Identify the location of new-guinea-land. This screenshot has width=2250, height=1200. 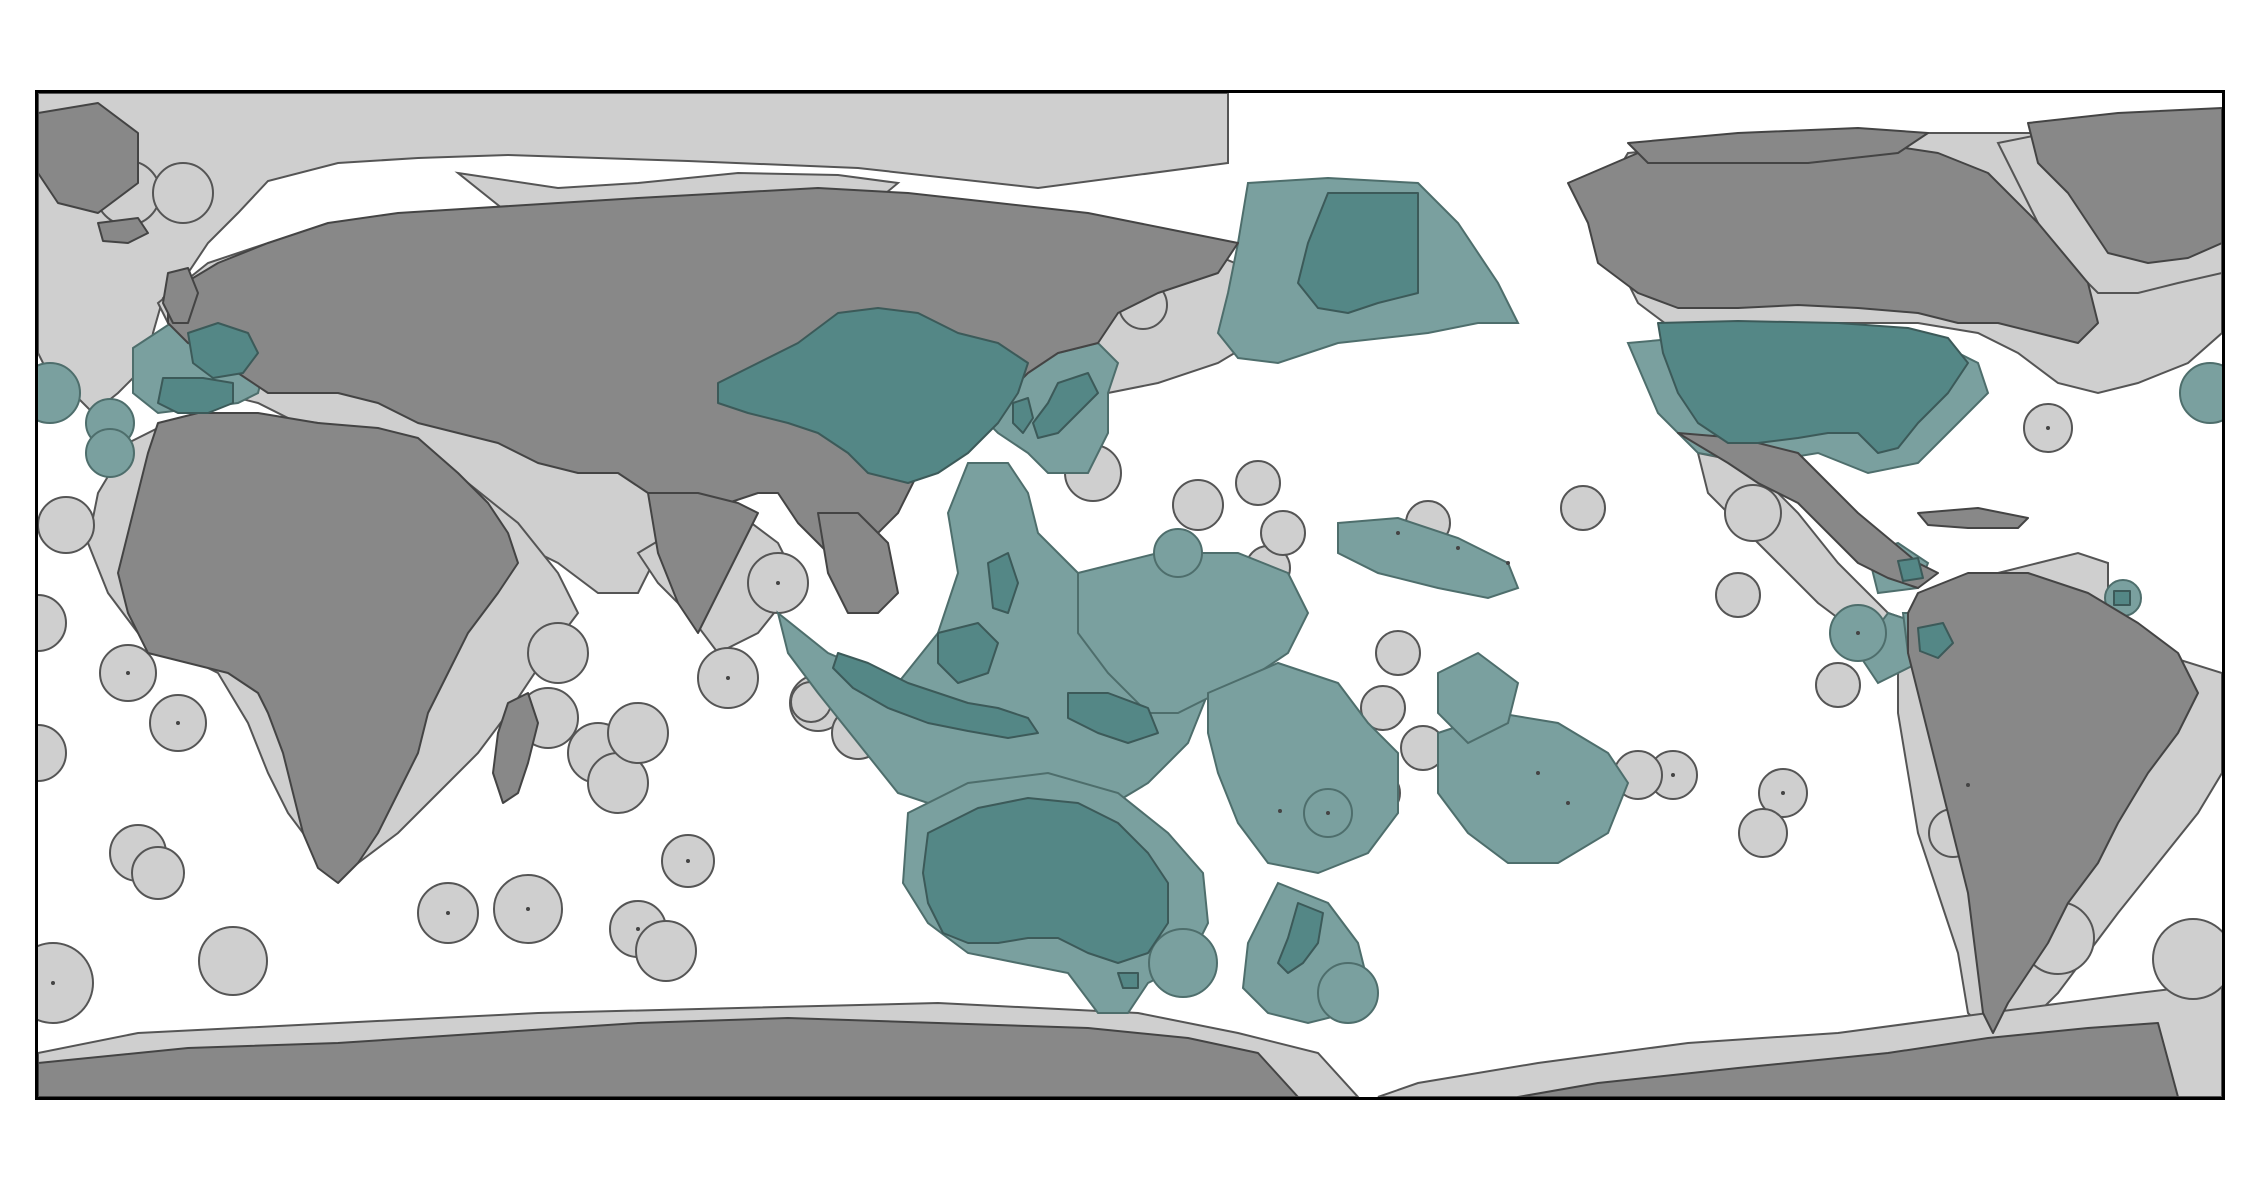
(1113, 718).